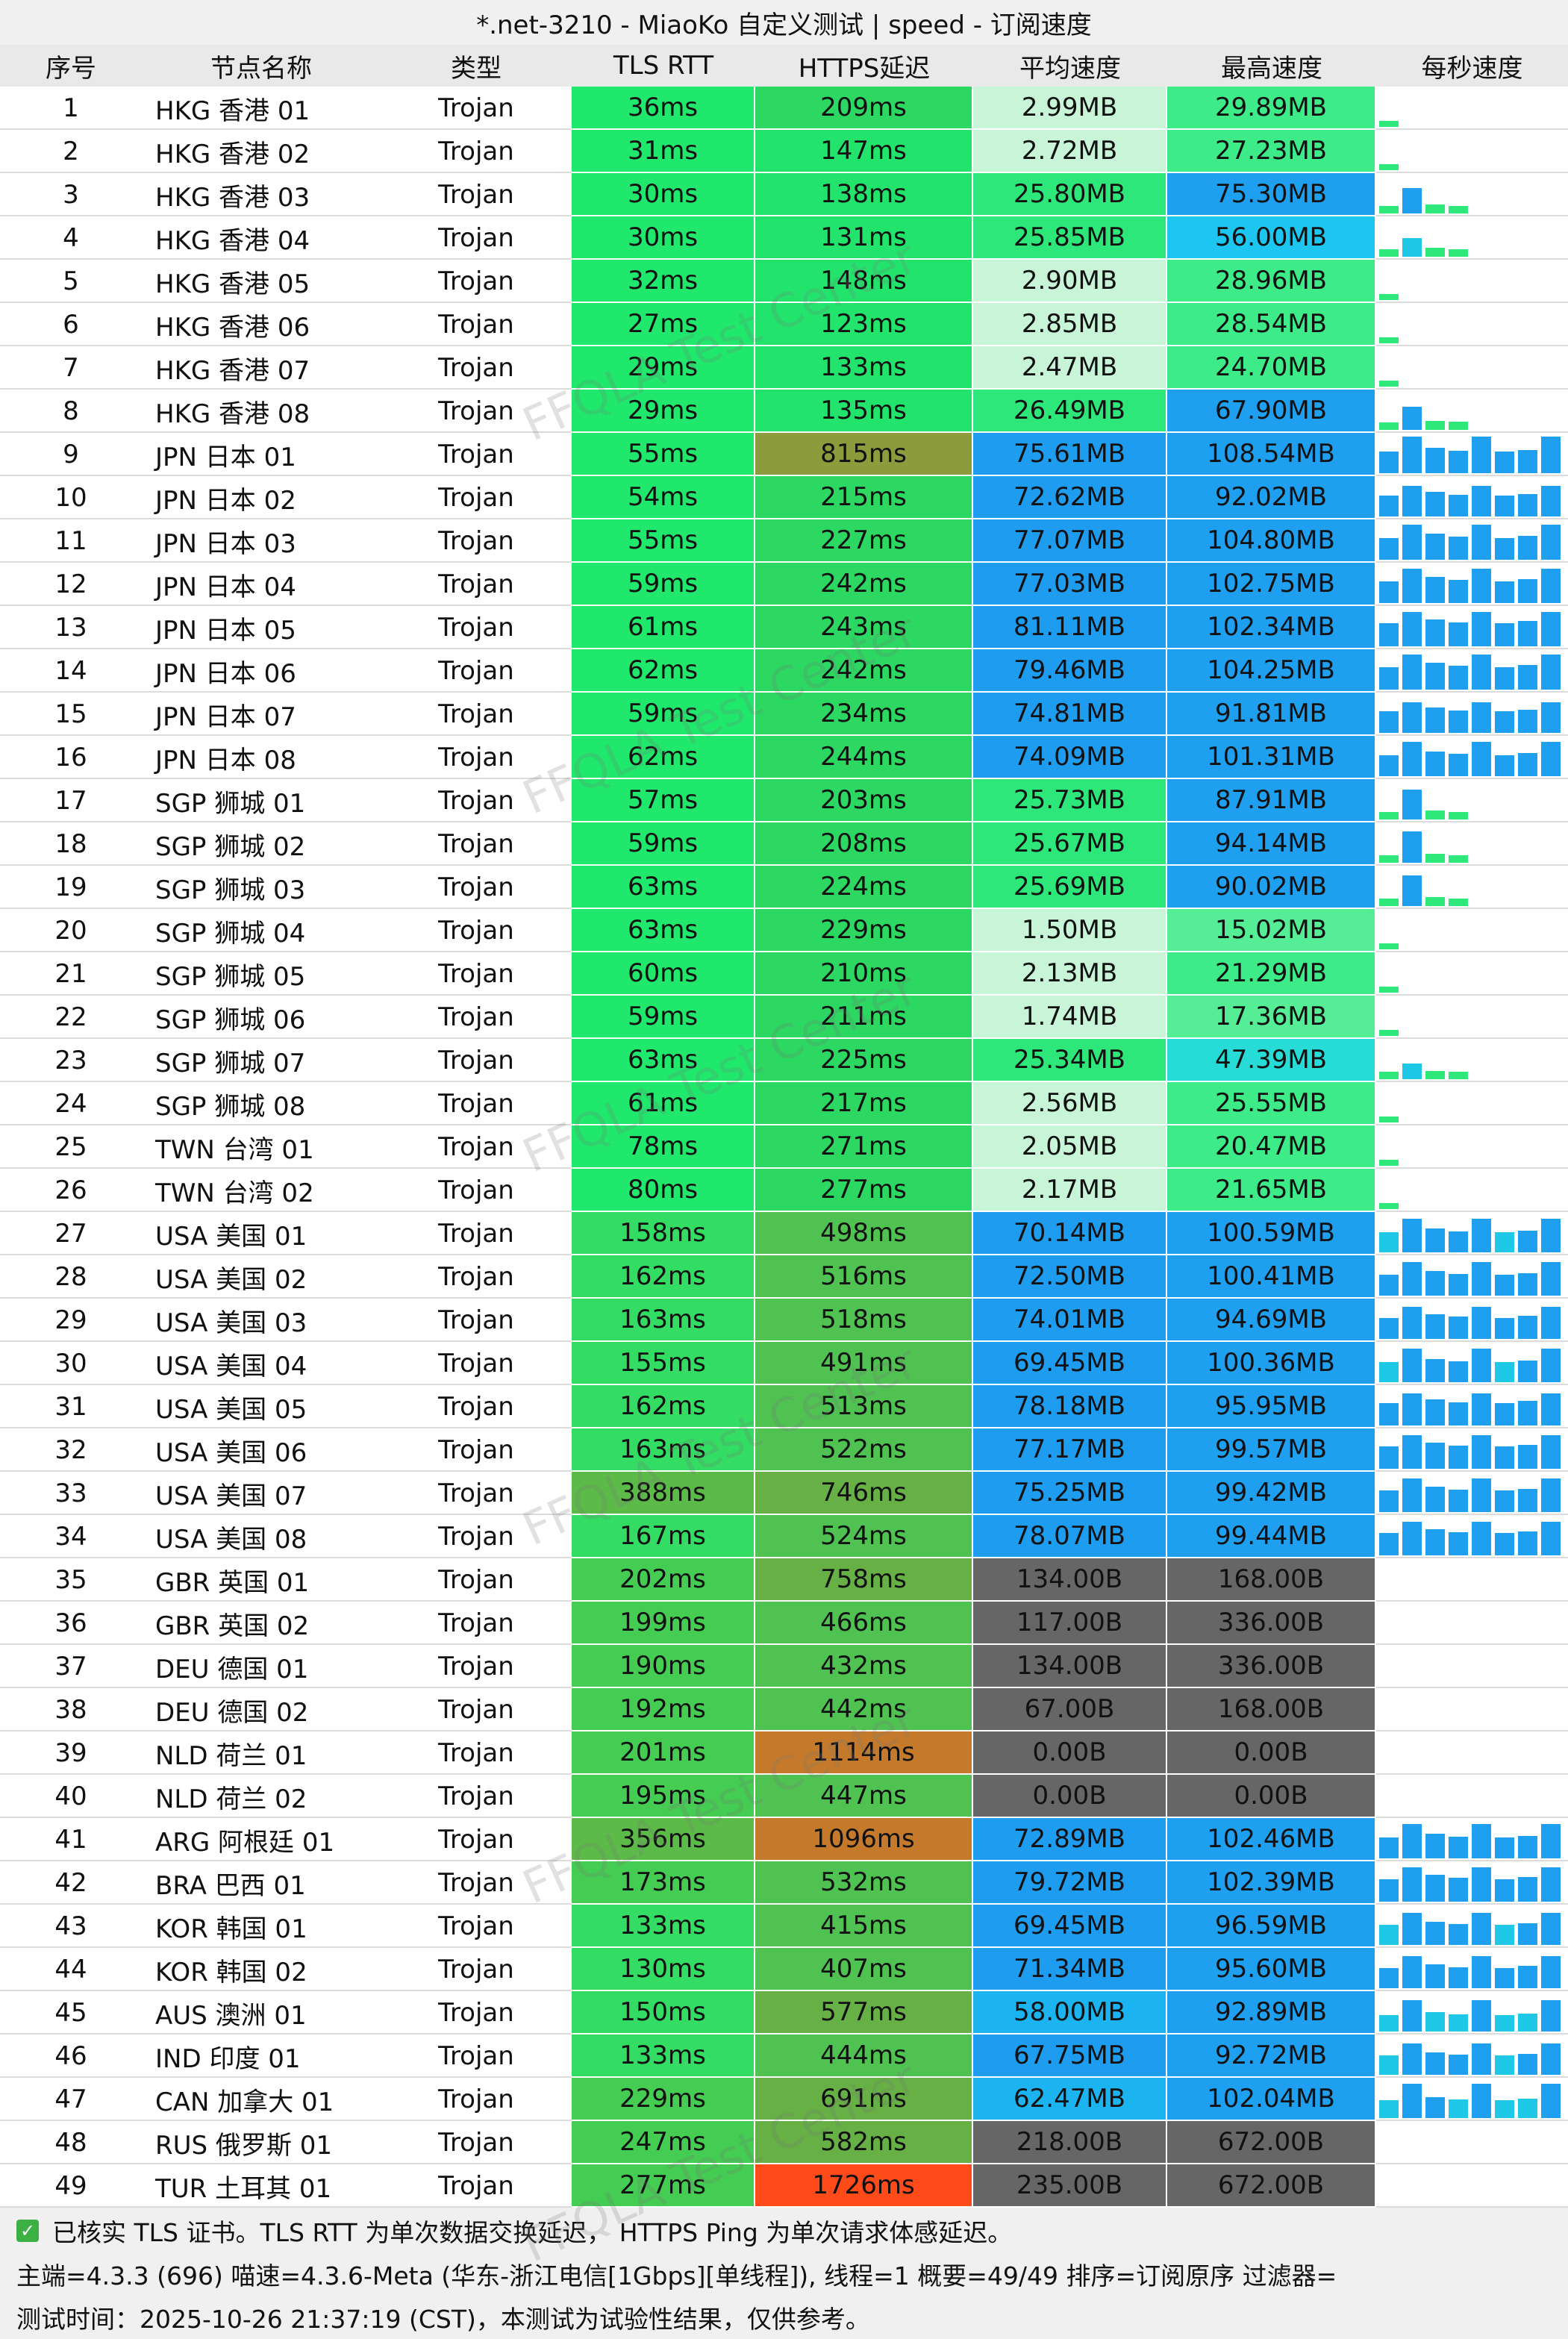 This screenshot has height=2339, width=1568. What do you see at coordinates (70, 1234) in the screenshot?
I see `index: 27` at bounding box center [70, 1234].